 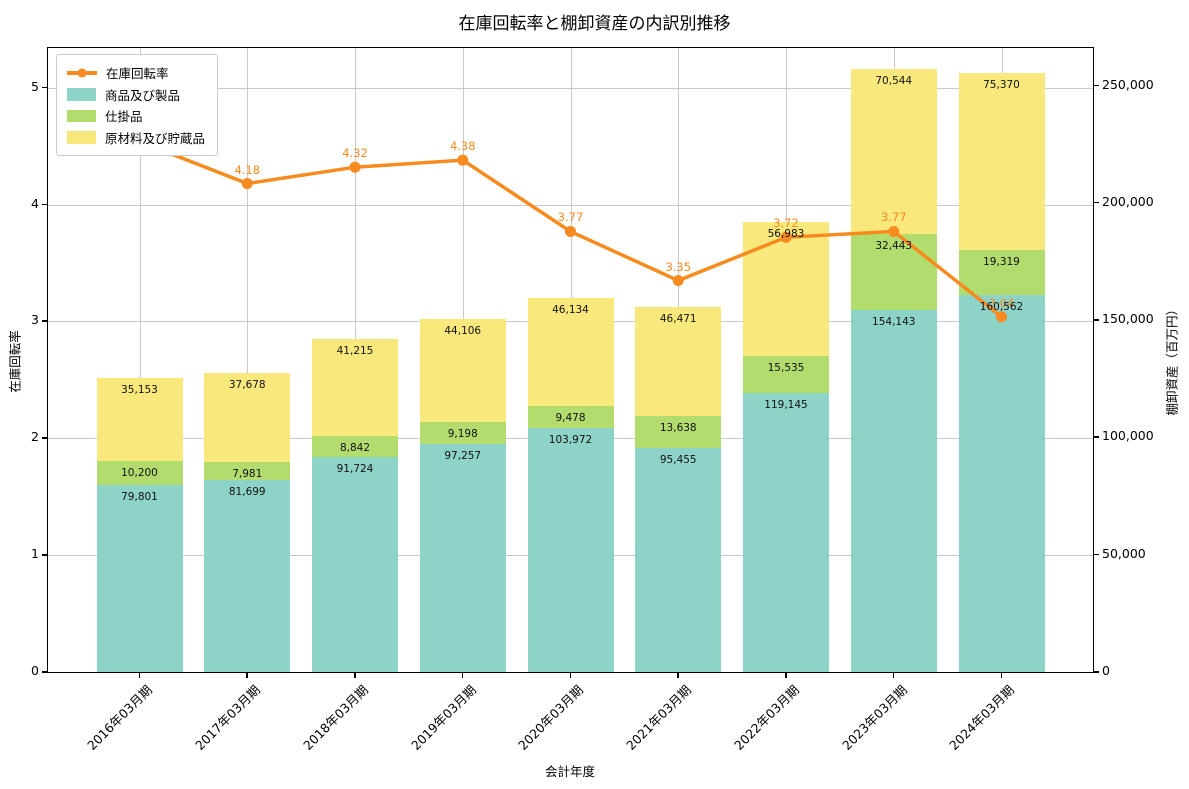 I want to click on legend-line-marker-icon, so click(x=82, y=73).